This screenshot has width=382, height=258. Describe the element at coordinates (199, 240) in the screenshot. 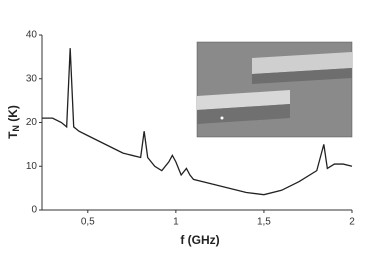

I see `x-axis-label: f (GHz)` at that location.